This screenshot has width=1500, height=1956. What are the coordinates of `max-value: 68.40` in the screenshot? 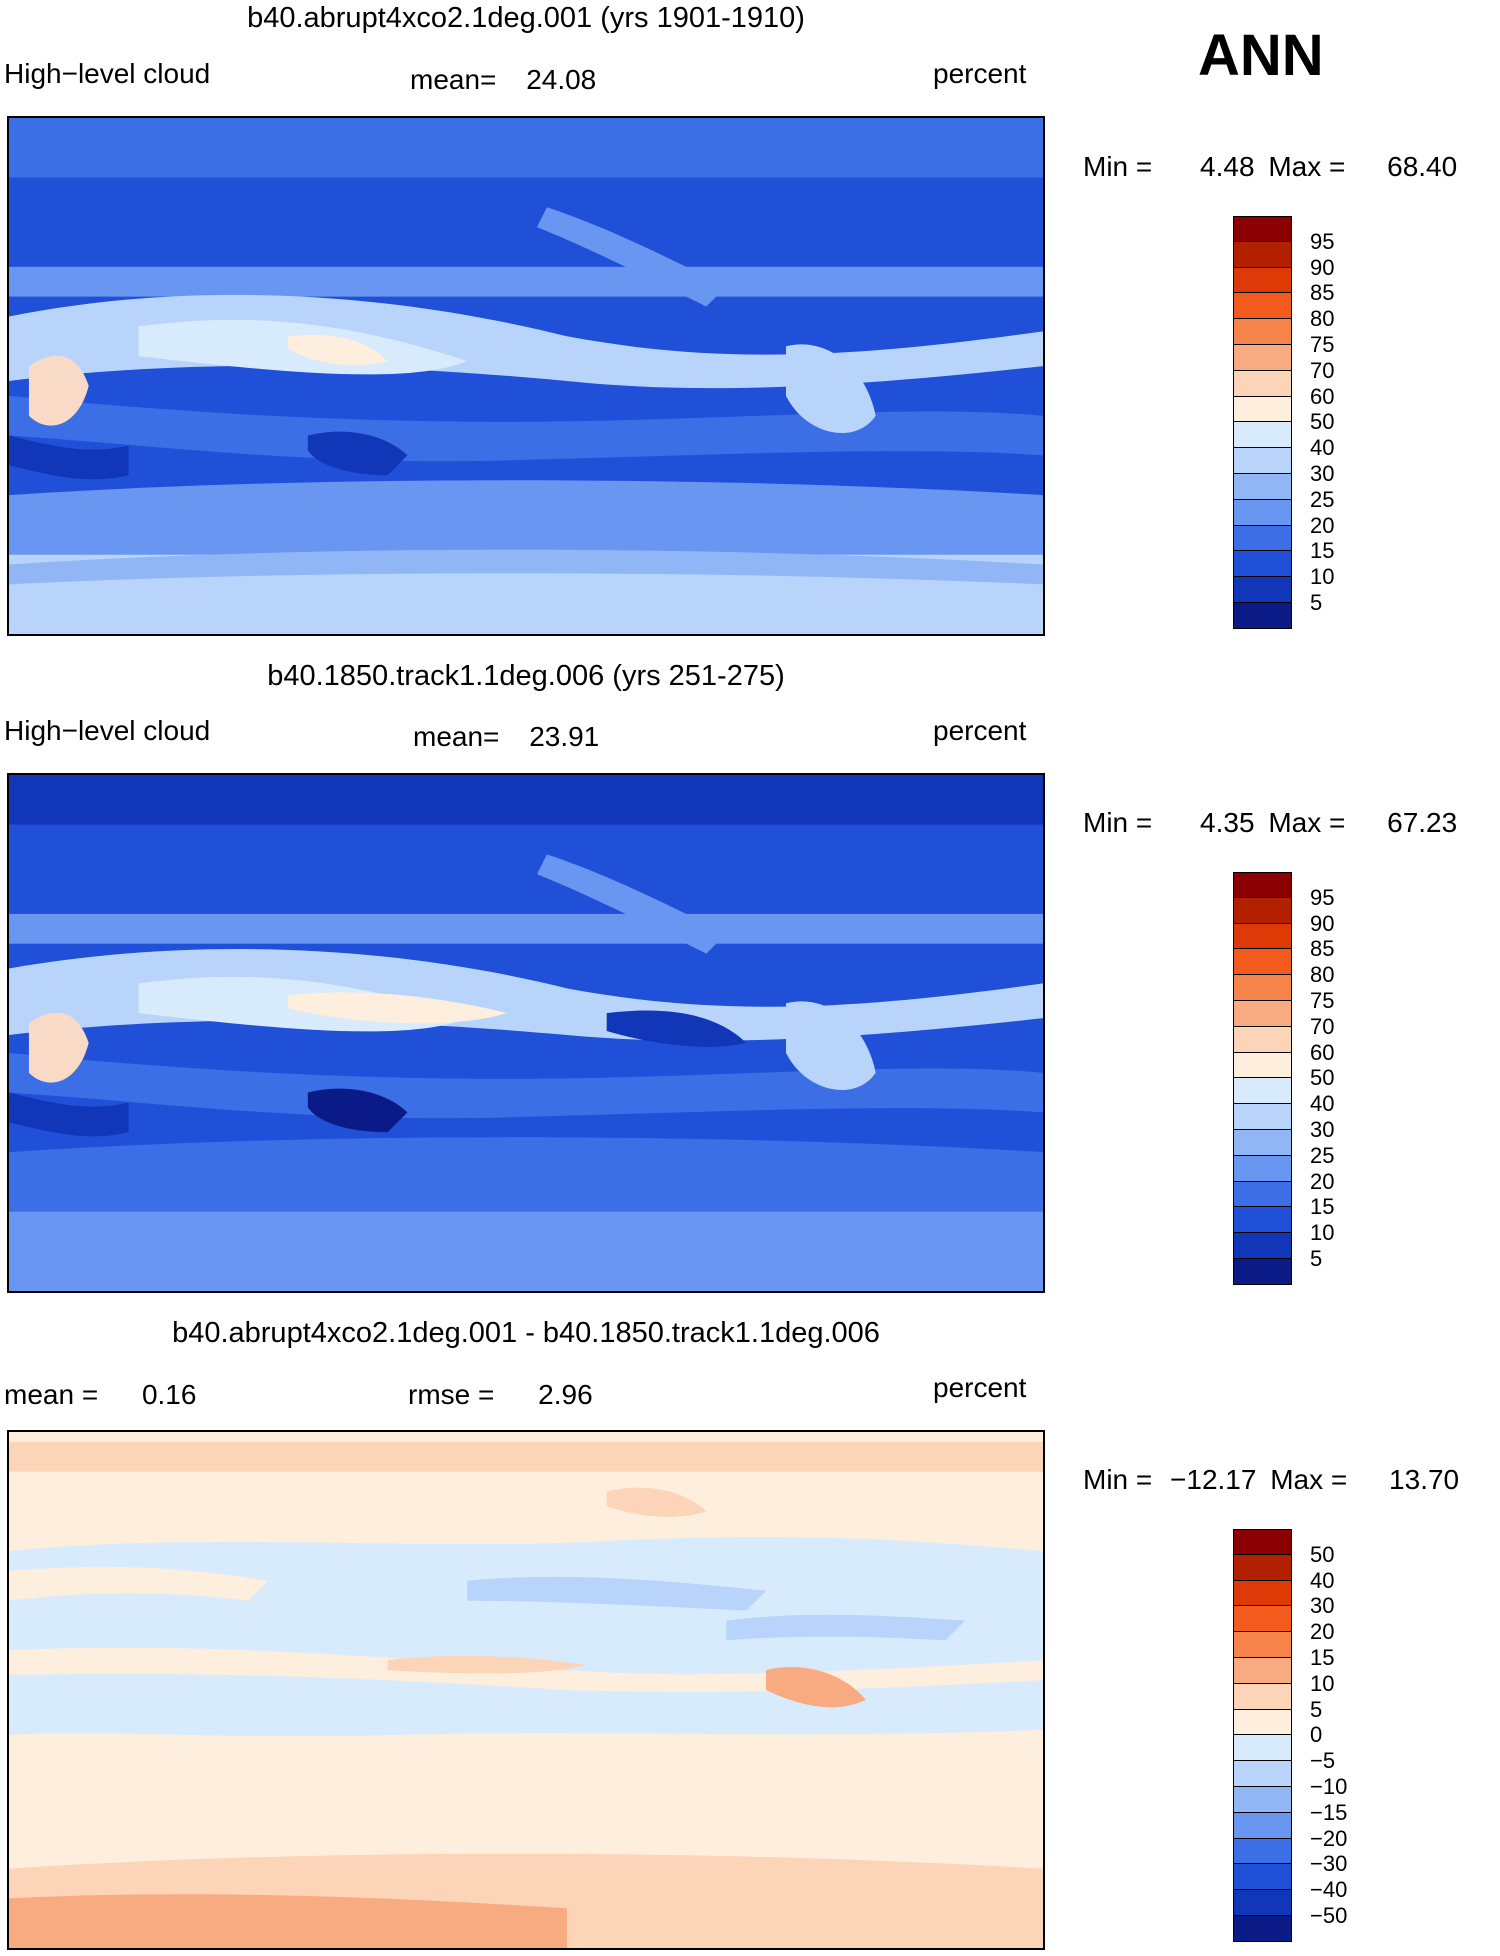 It's located at (1422, 166).